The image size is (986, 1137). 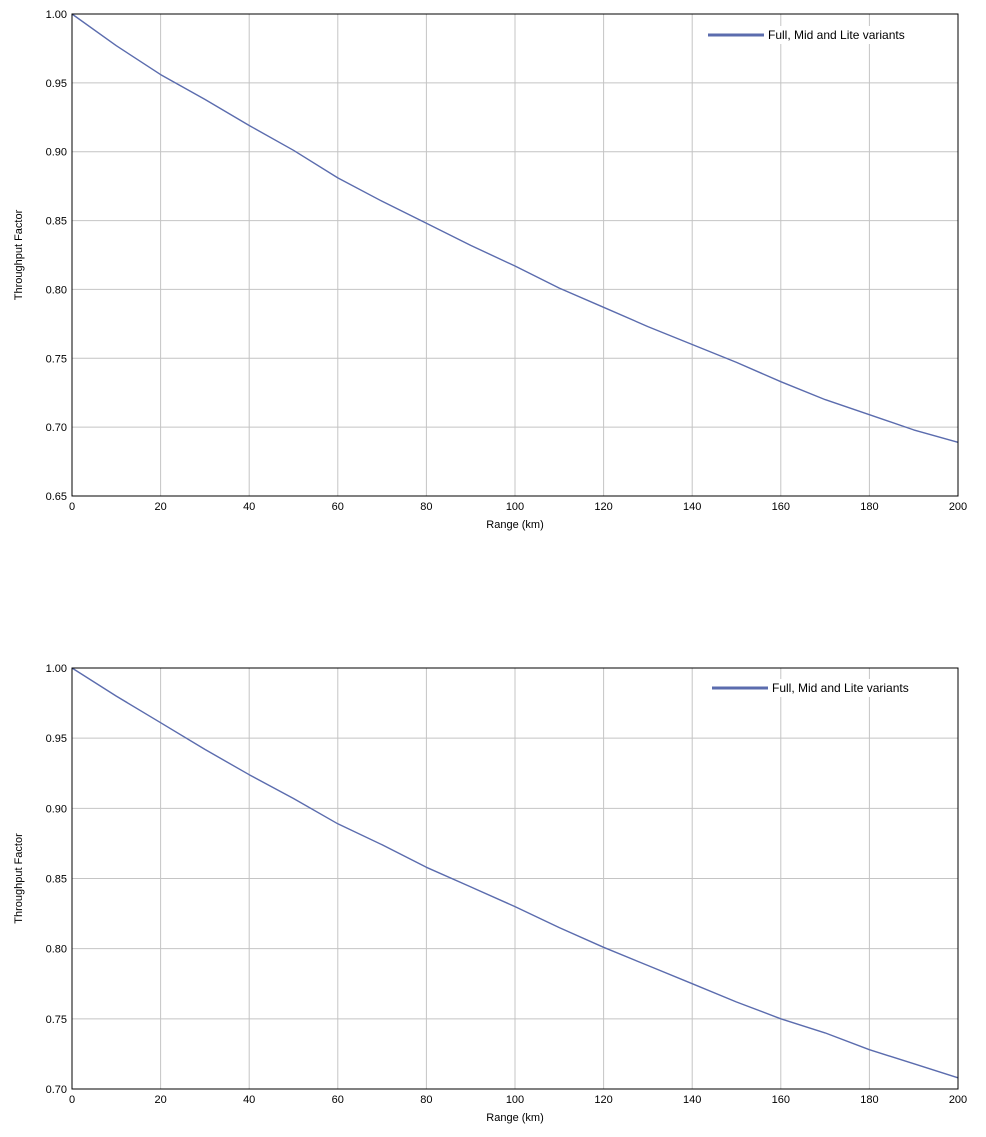 I want to click on y-tick-labels: 0.70 0.75 0.80 0.85 0.90 0.95 1.00, so click(x=56, y=879).